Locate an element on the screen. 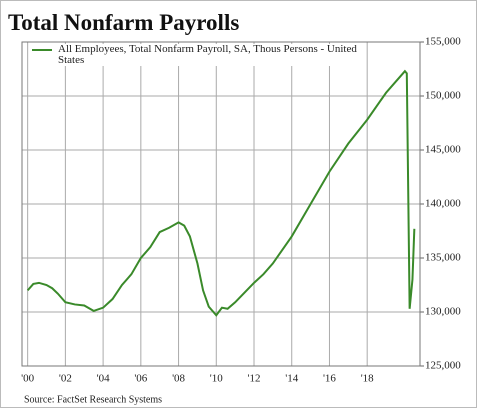 The width and height of the screenshot is (479, 409). x-tick-label: '08 is located at coordinates (178, 379).